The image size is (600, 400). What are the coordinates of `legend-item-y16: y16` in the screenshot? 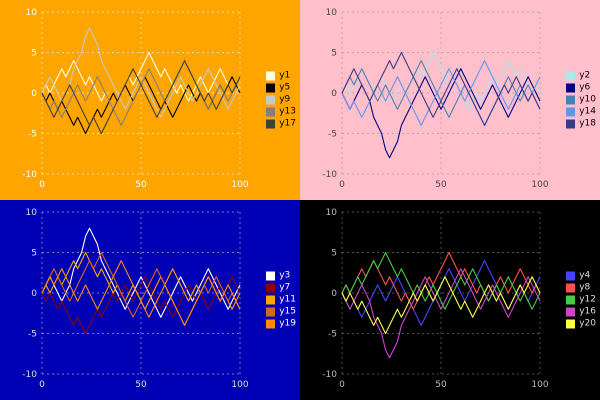 It's located at (581, 312).